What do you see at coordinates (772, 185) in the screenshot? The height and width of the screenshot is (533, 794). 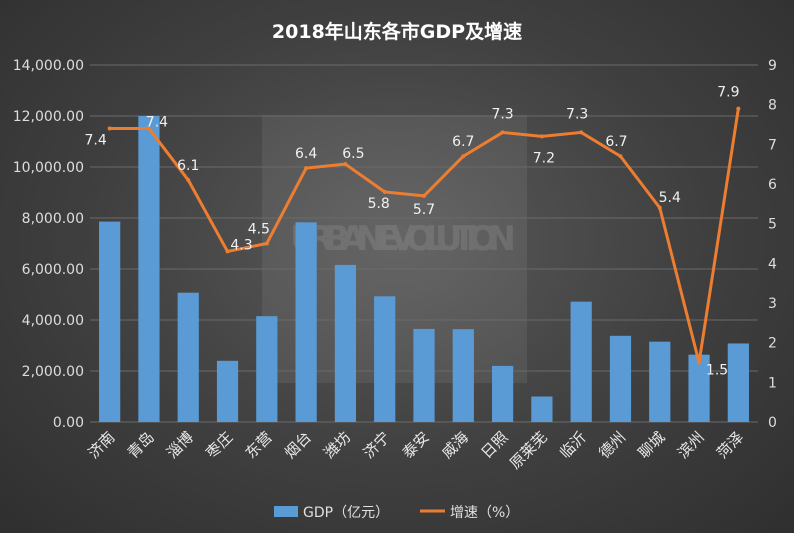 I see `right-tick-label: 6` at bounding box center [772, 185].